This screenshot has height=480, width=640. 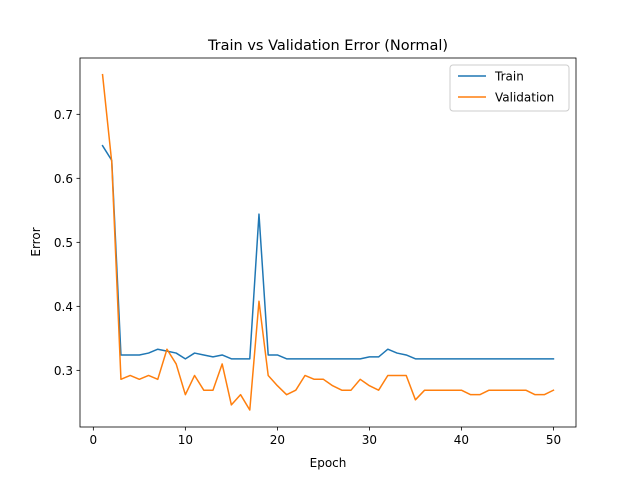 I want to click on x-tick-label: 30, so click(x=369, y=440).